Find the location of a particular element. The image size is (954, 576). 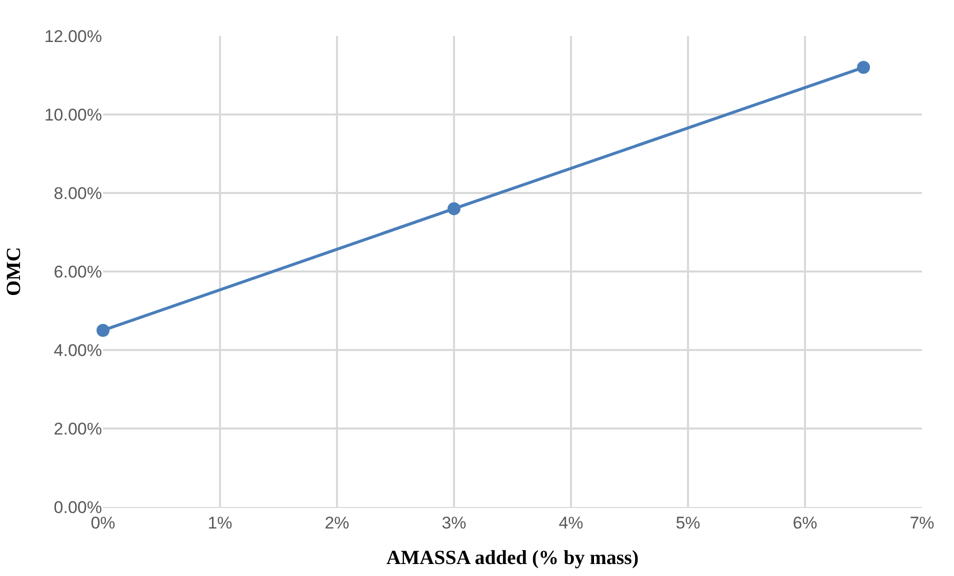

x-tick-label: 7% is located at coordinates (922, 522).